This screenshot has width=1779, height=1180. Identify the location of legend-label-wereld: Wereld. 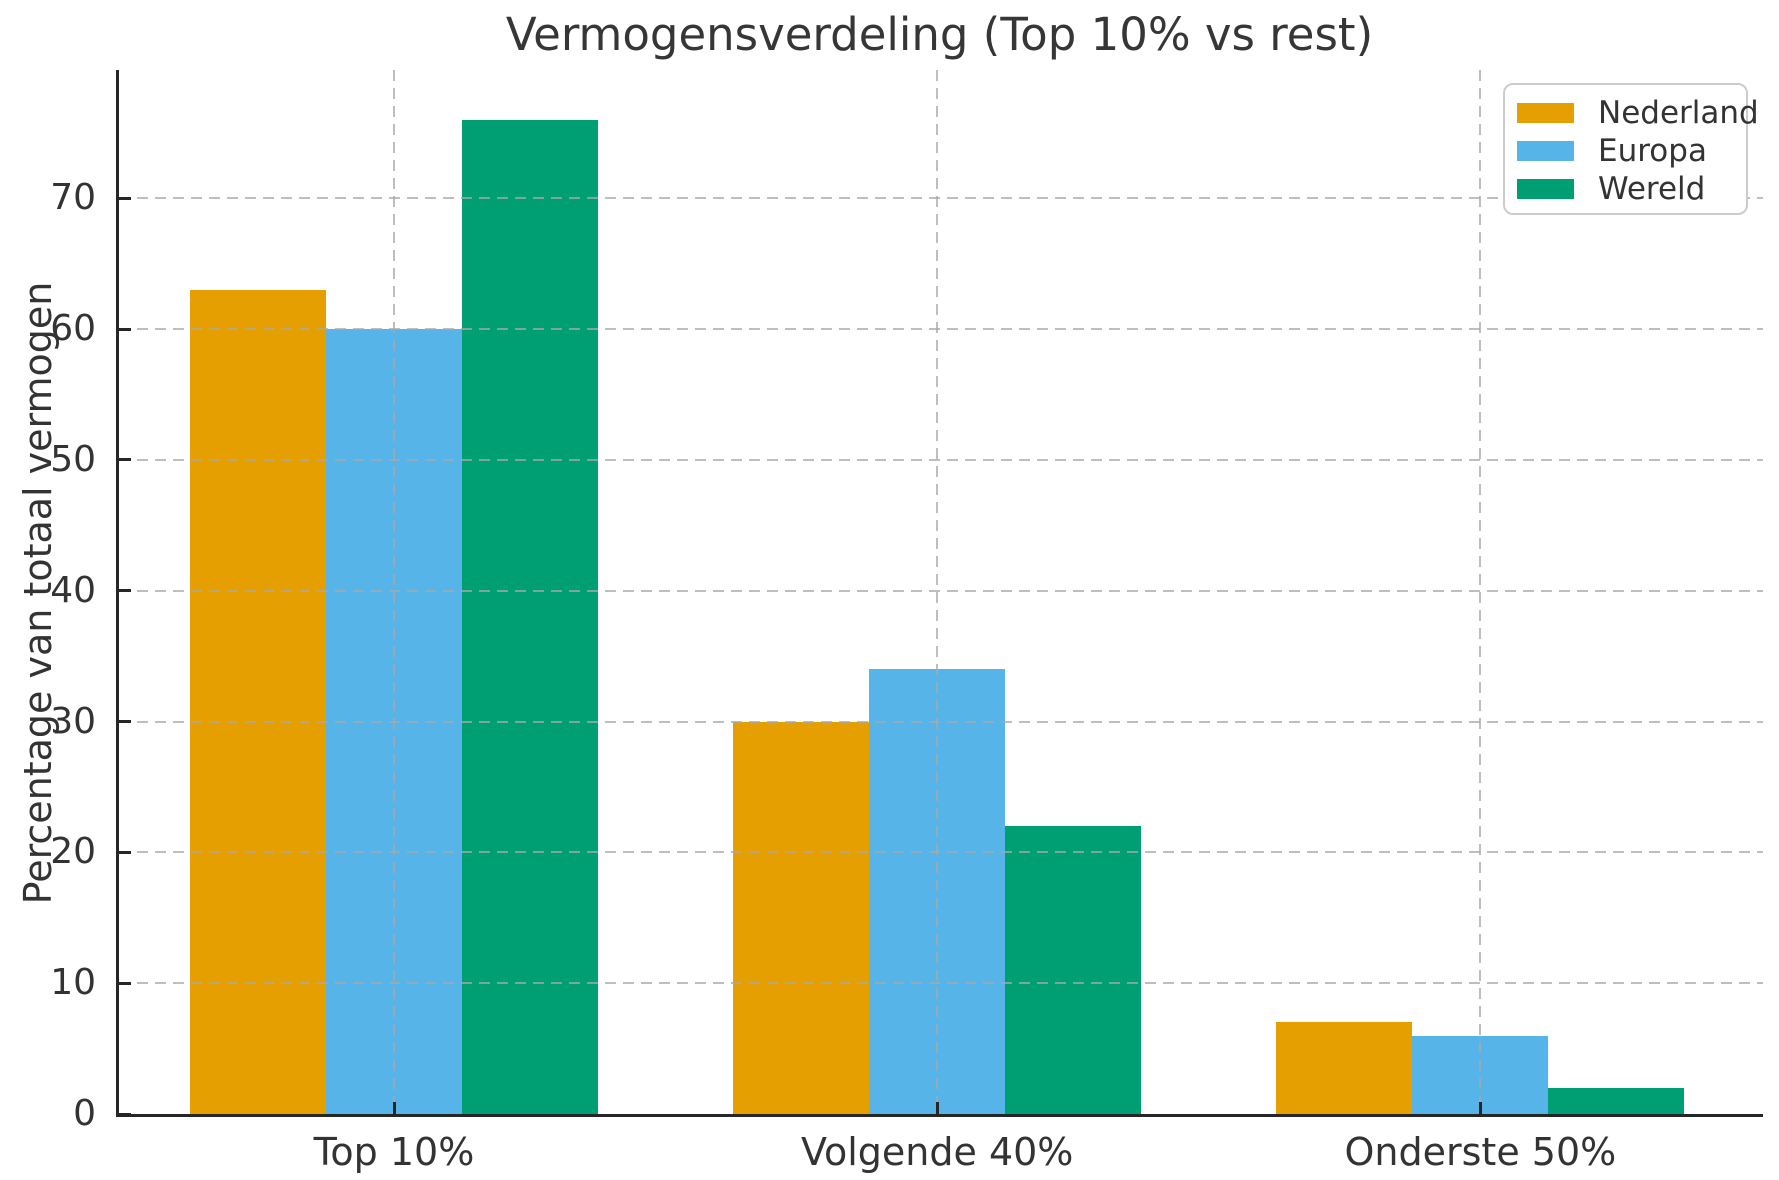
(1652, 188).